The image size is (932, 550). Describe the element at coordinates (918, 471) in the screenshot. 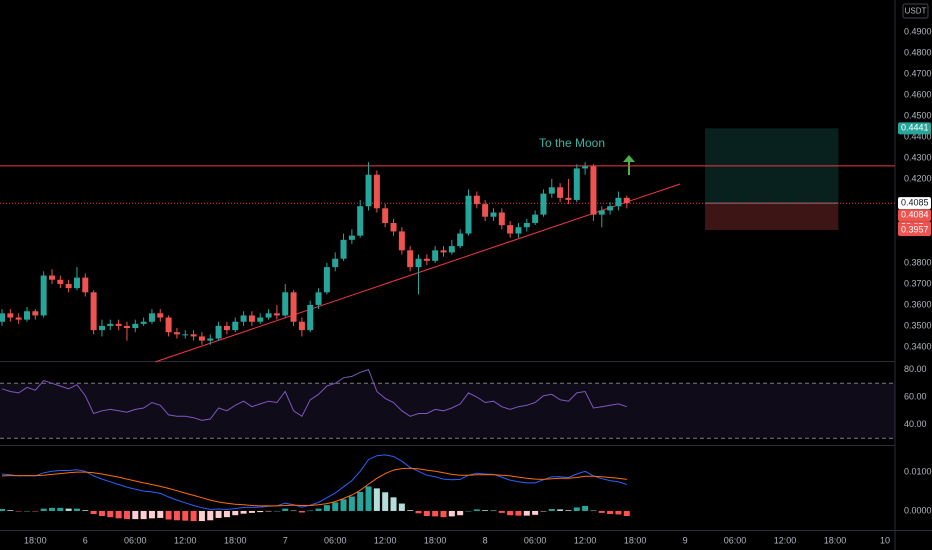

I see `macd-tick-label: 0.0100` at that location.